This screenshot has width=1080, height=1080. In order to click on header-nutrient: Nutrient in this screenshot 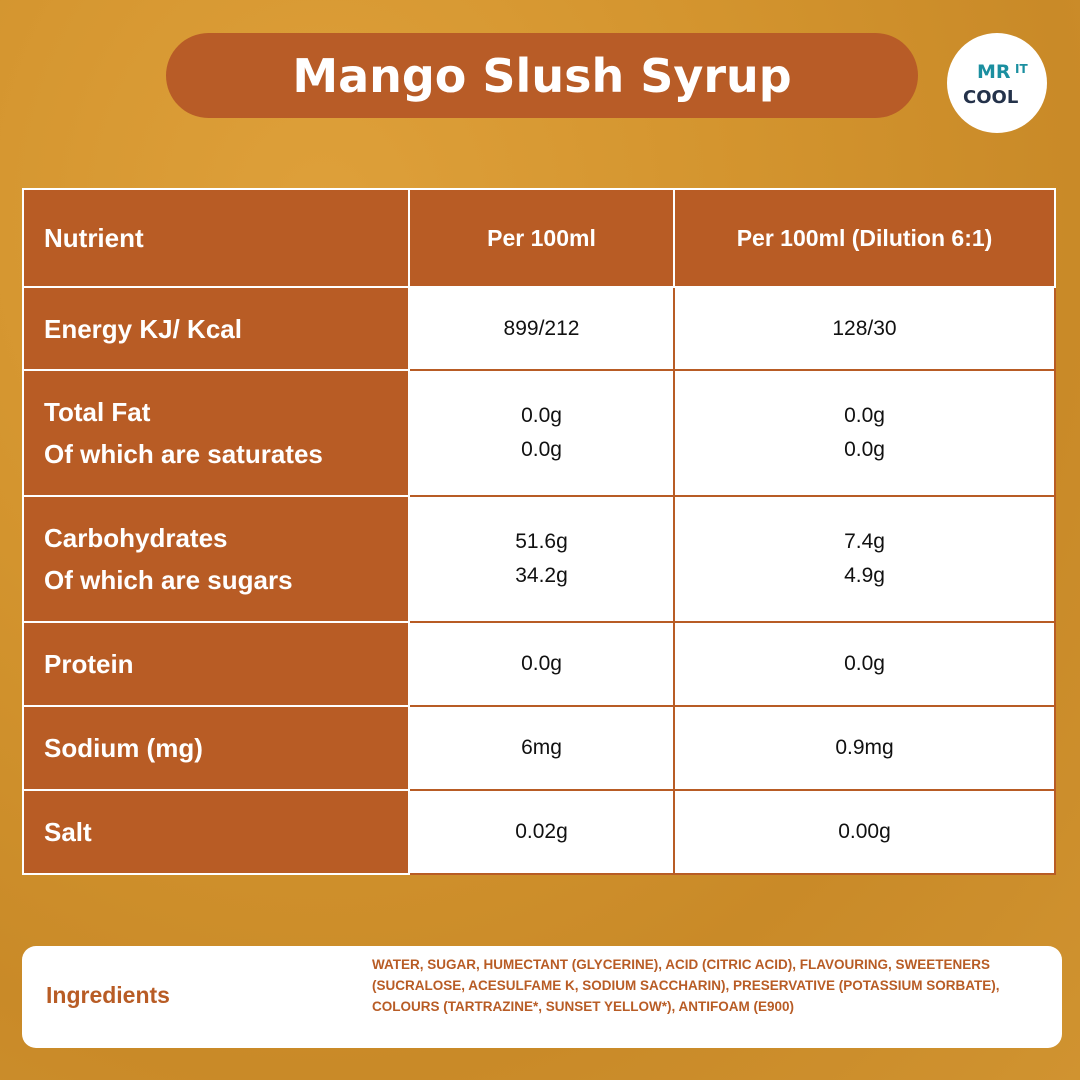, I will do `click(216, 238)`.